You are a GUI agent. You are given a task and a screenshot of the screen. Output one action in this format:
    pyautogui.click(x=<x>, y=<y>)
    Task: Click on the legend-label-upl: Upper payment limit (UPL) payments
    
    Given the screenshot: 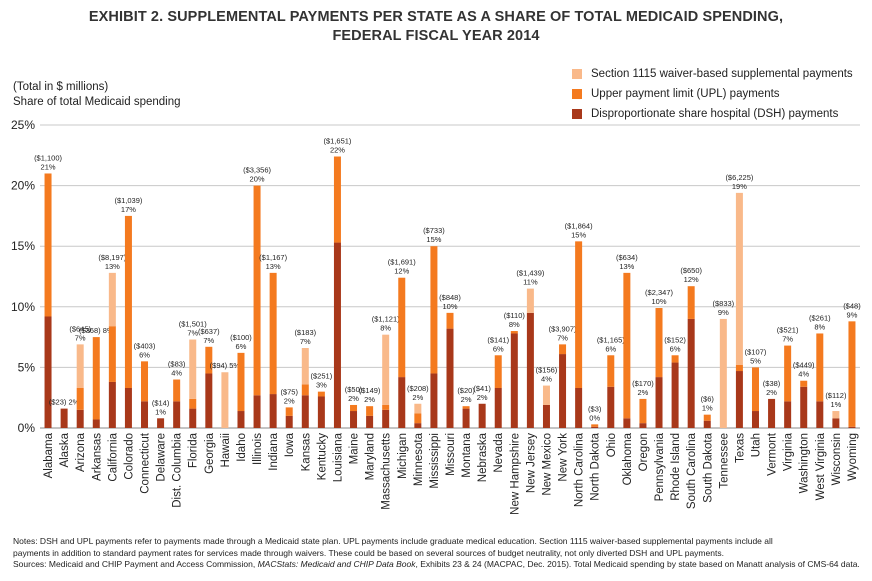 What is the action you would take?
    pyautogui.click(x=685, y=94)
    